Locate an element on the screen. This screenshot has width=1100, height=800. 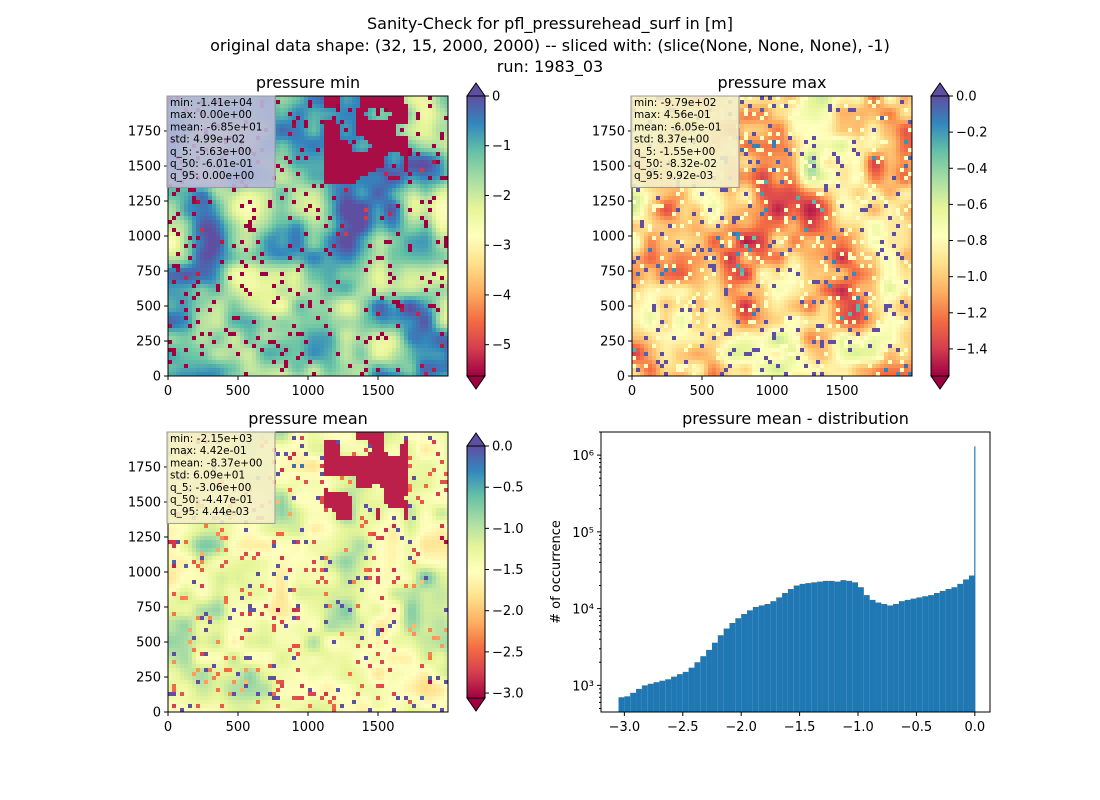
x-tick-label: −1.0 is located at coordinates (858, 727).